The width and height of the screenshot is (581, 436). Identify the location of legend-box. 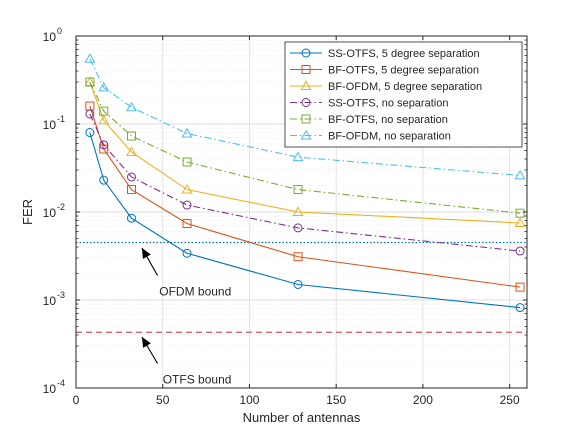
(403, 94).